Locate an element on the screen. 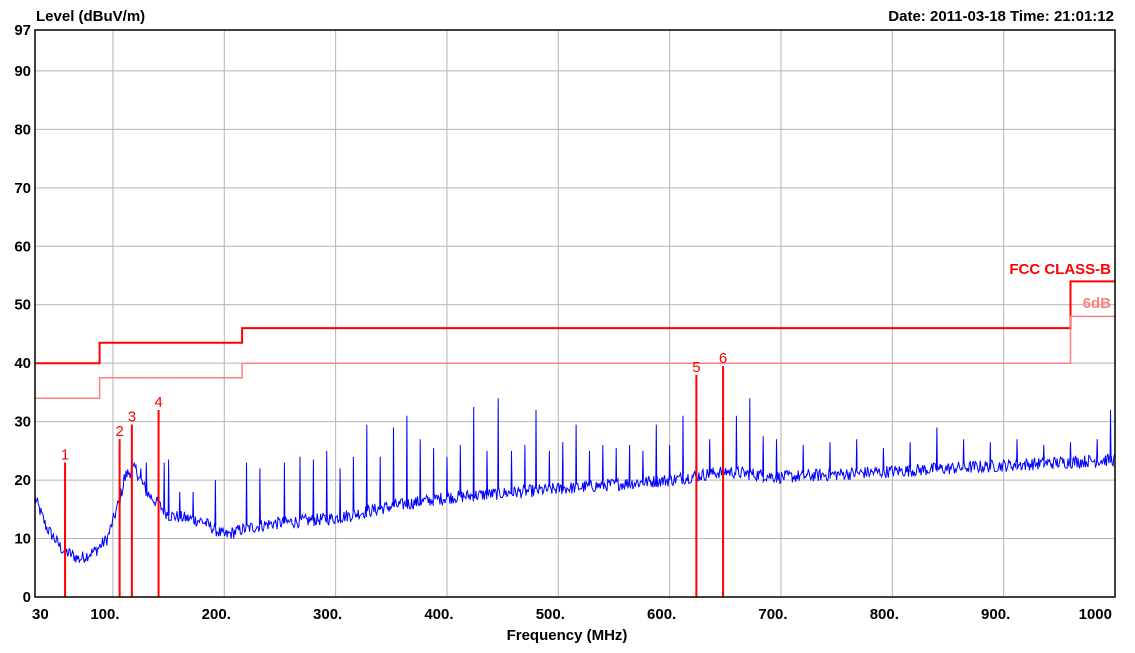 The width and height of the screenshot is (1135, 653). marker-label-5: 5 is located at coordinates (696, 367).